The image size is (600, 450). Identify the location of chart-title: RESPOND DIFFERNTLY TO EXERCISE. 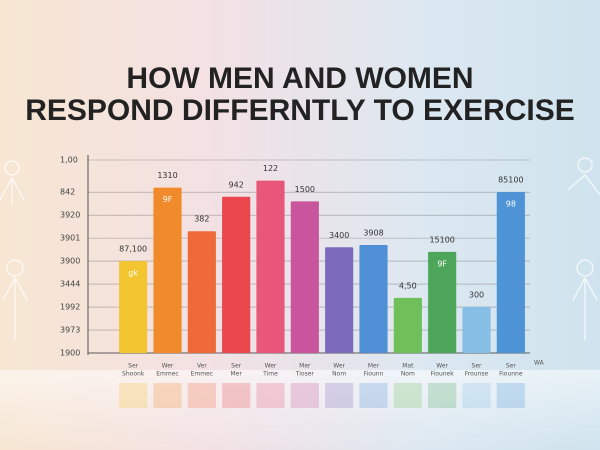
(300, 110).